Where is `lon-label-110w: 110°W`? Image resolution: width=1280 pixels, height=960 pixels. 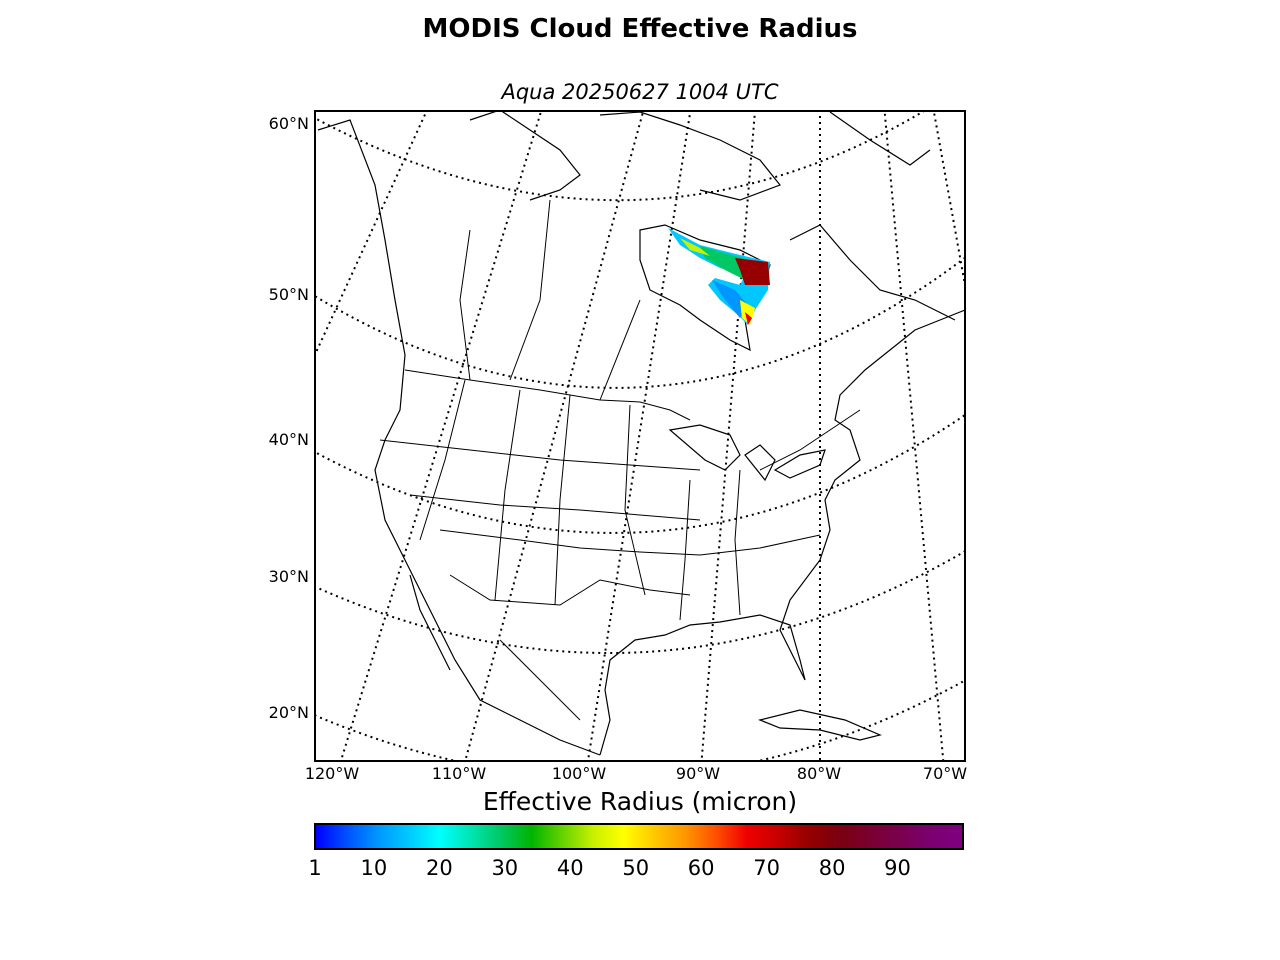 lon-label-110w: 110°W is located at coordinates (459, 773).